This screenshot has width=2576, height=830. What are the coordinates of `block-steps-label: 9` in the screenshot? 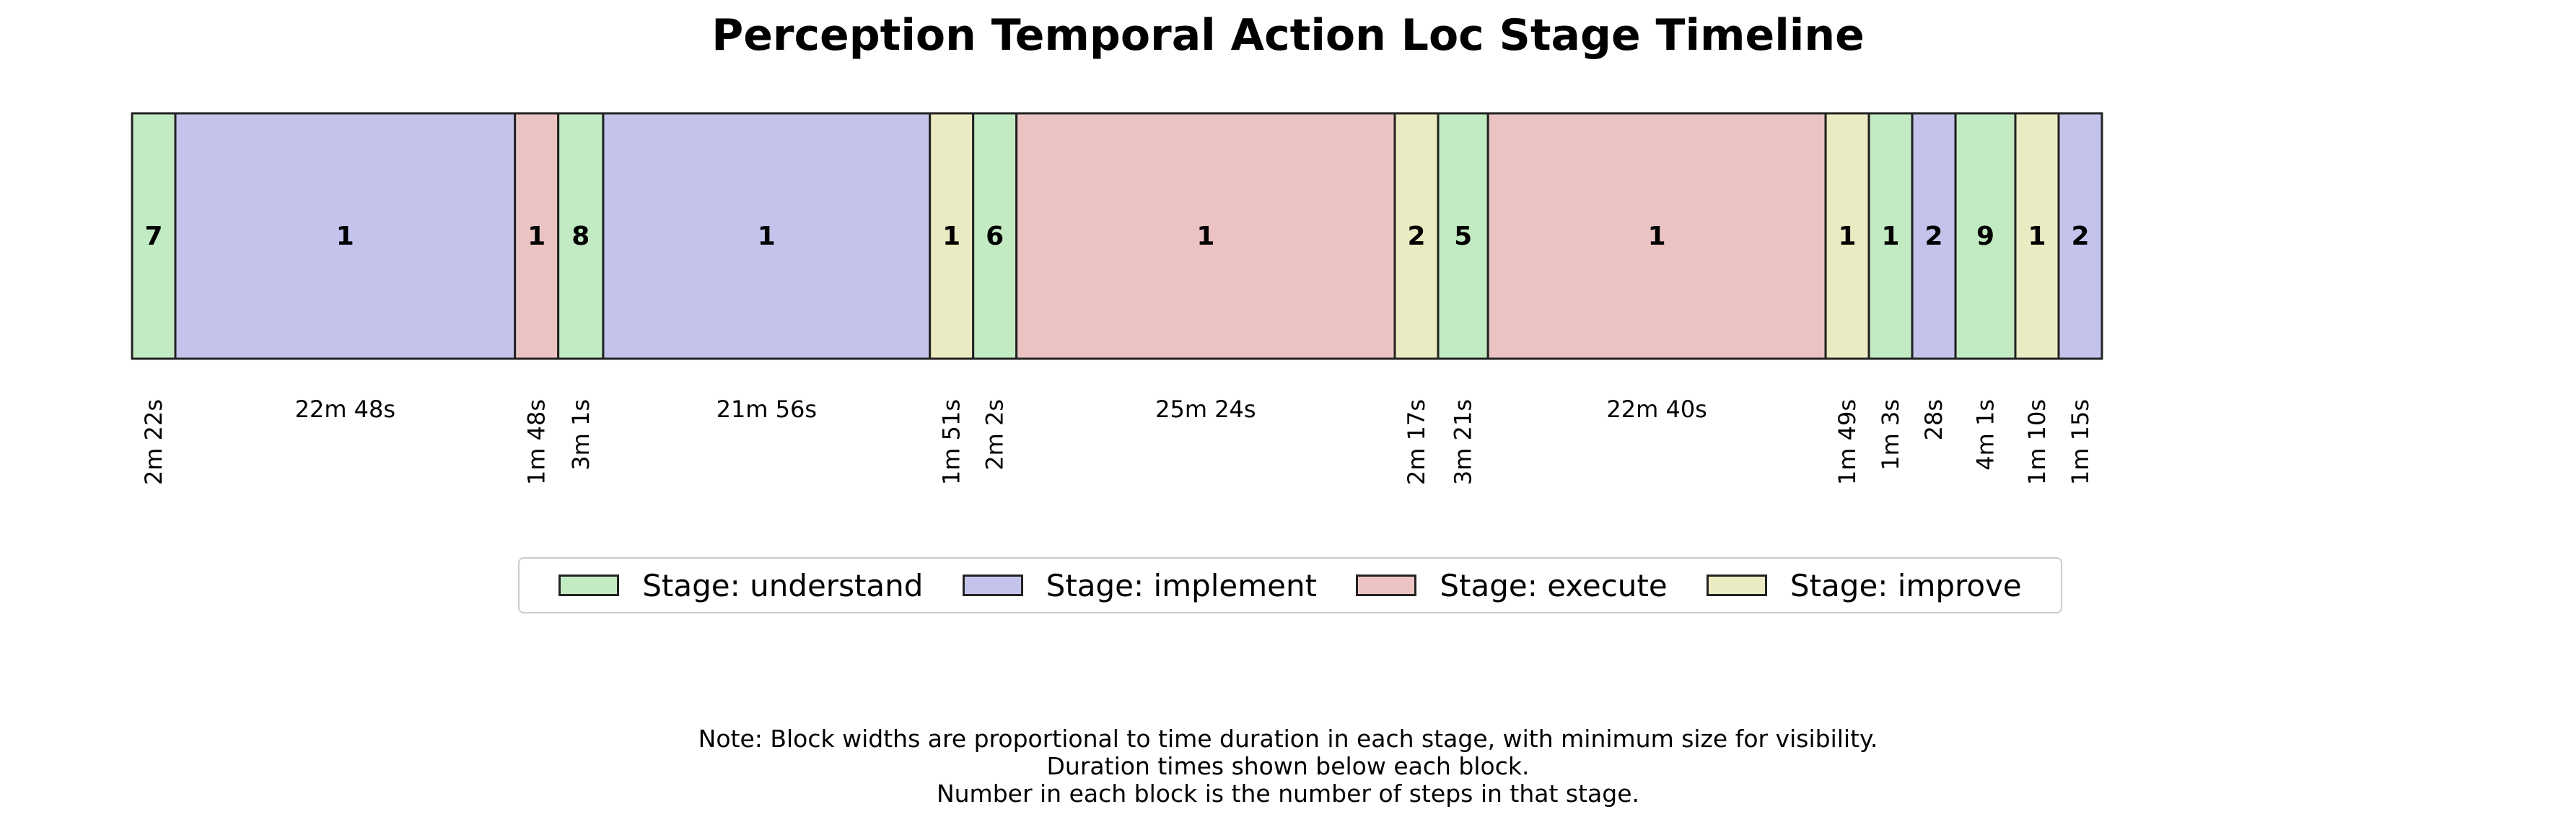 It's located at (1985, 236).